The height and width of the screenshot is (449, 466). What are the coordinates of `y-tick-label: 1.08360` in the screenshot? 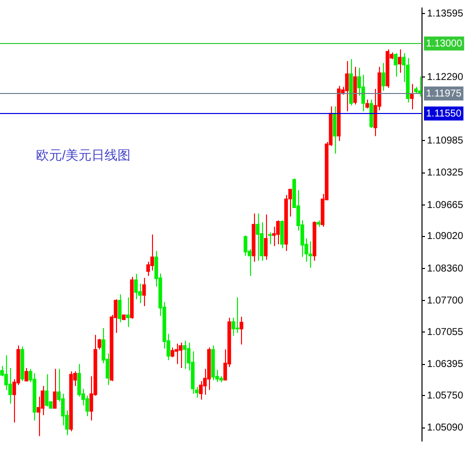 It's located at (445, 268).